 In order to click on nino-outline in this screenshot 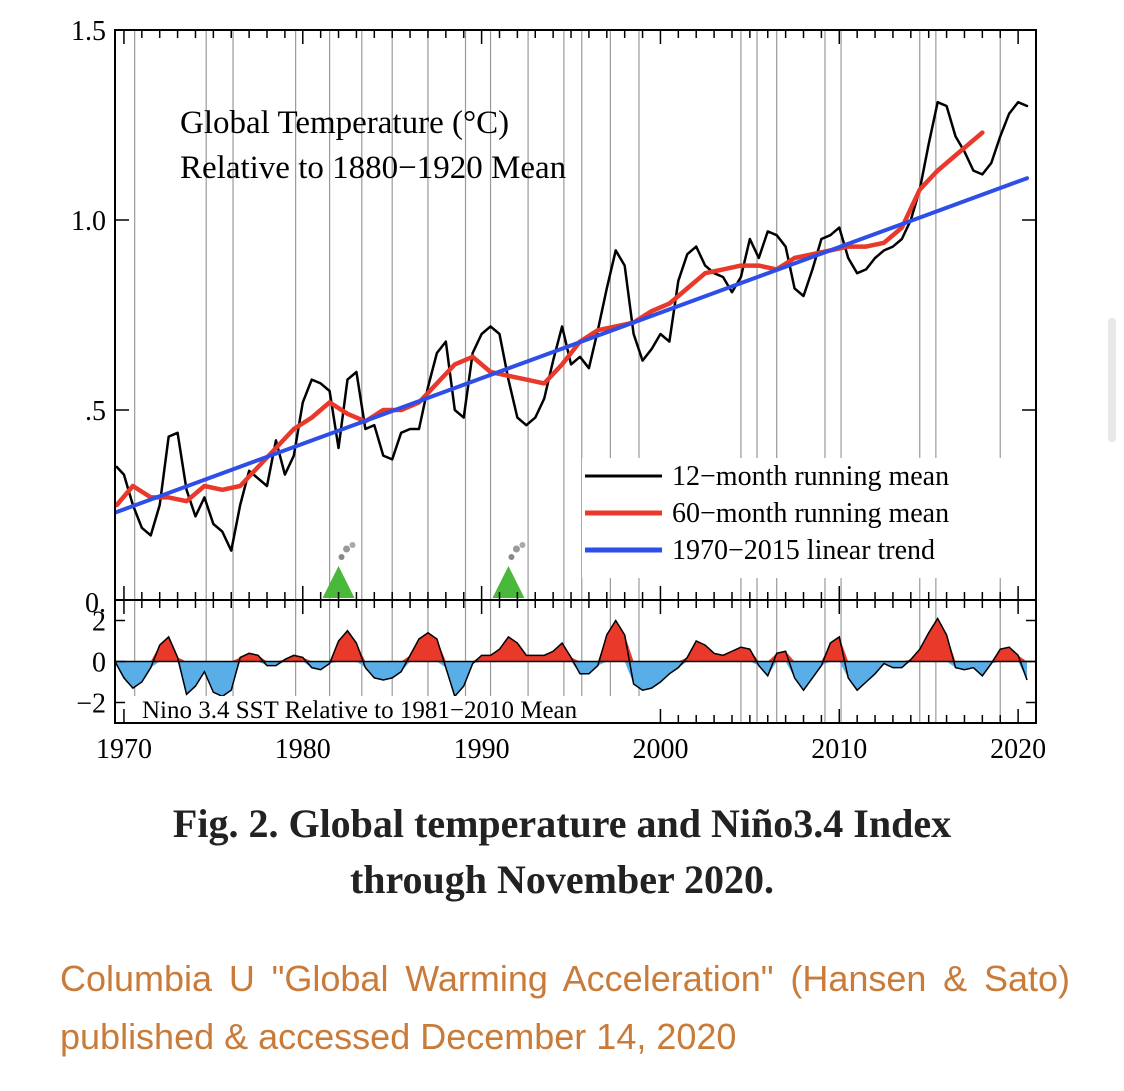, I will do `click(571, 657)`.